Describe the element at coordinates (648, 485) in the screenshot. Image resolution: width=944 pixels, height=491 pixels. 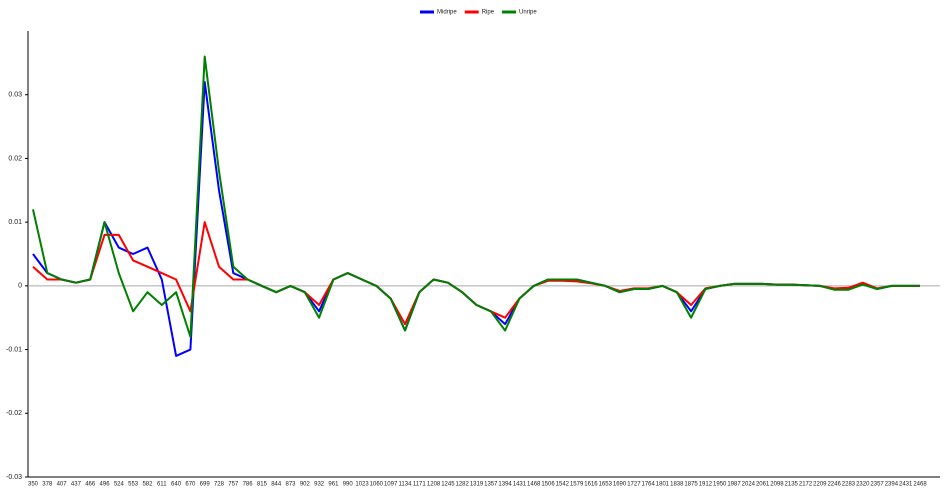
I see `x-tick-label: 1764` at that location.